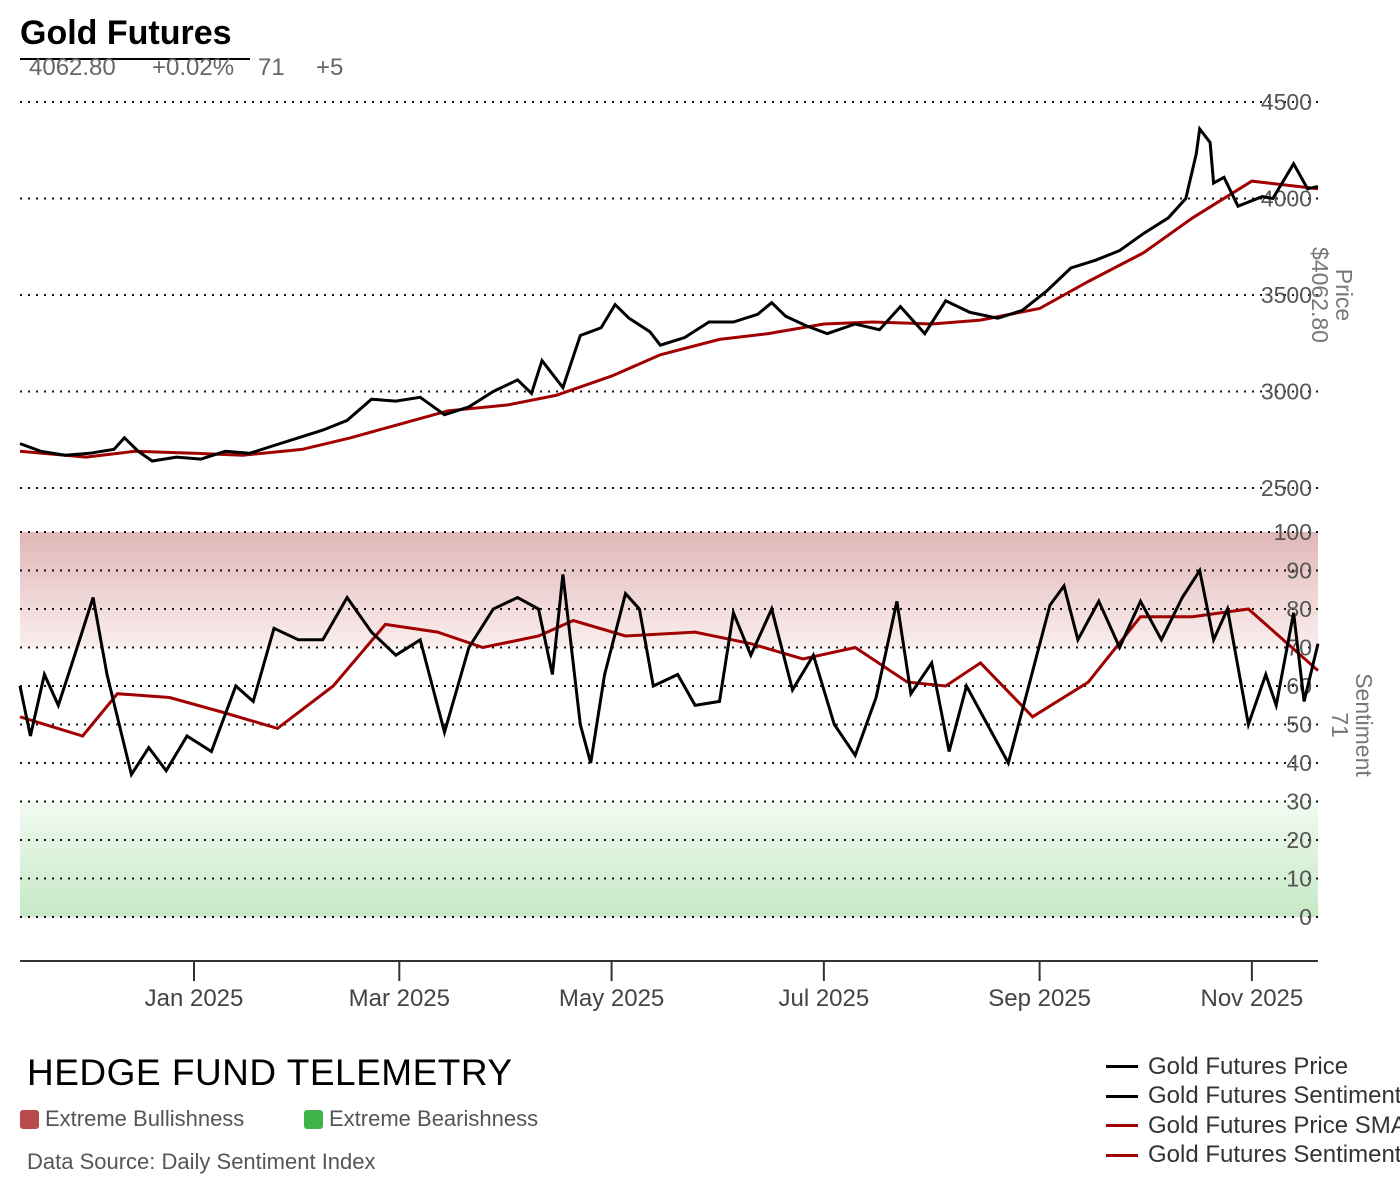 This screenshot has width=1400, height=1200. I want to click on sentiment-tick-label: 90, so click(1299, 571).